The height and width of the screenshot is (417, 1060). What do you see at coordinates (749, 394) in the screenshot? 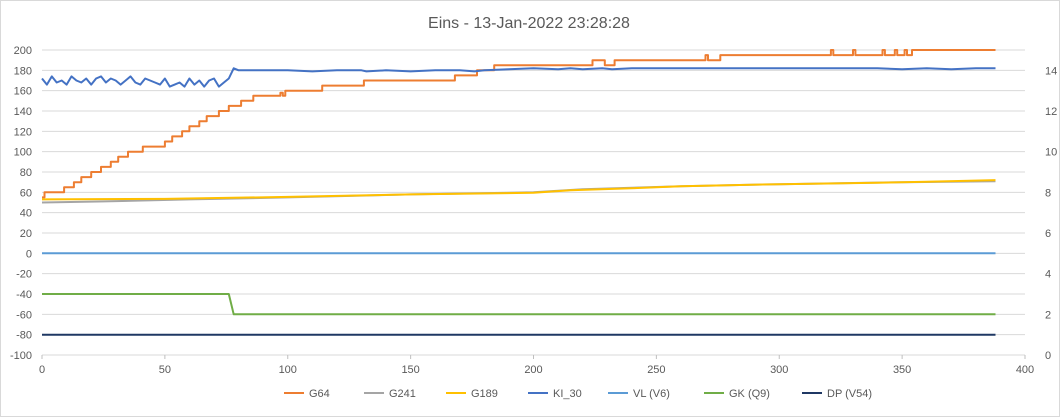
I see `legend-label: GK (Q9)` at bounding box center [749, 394].